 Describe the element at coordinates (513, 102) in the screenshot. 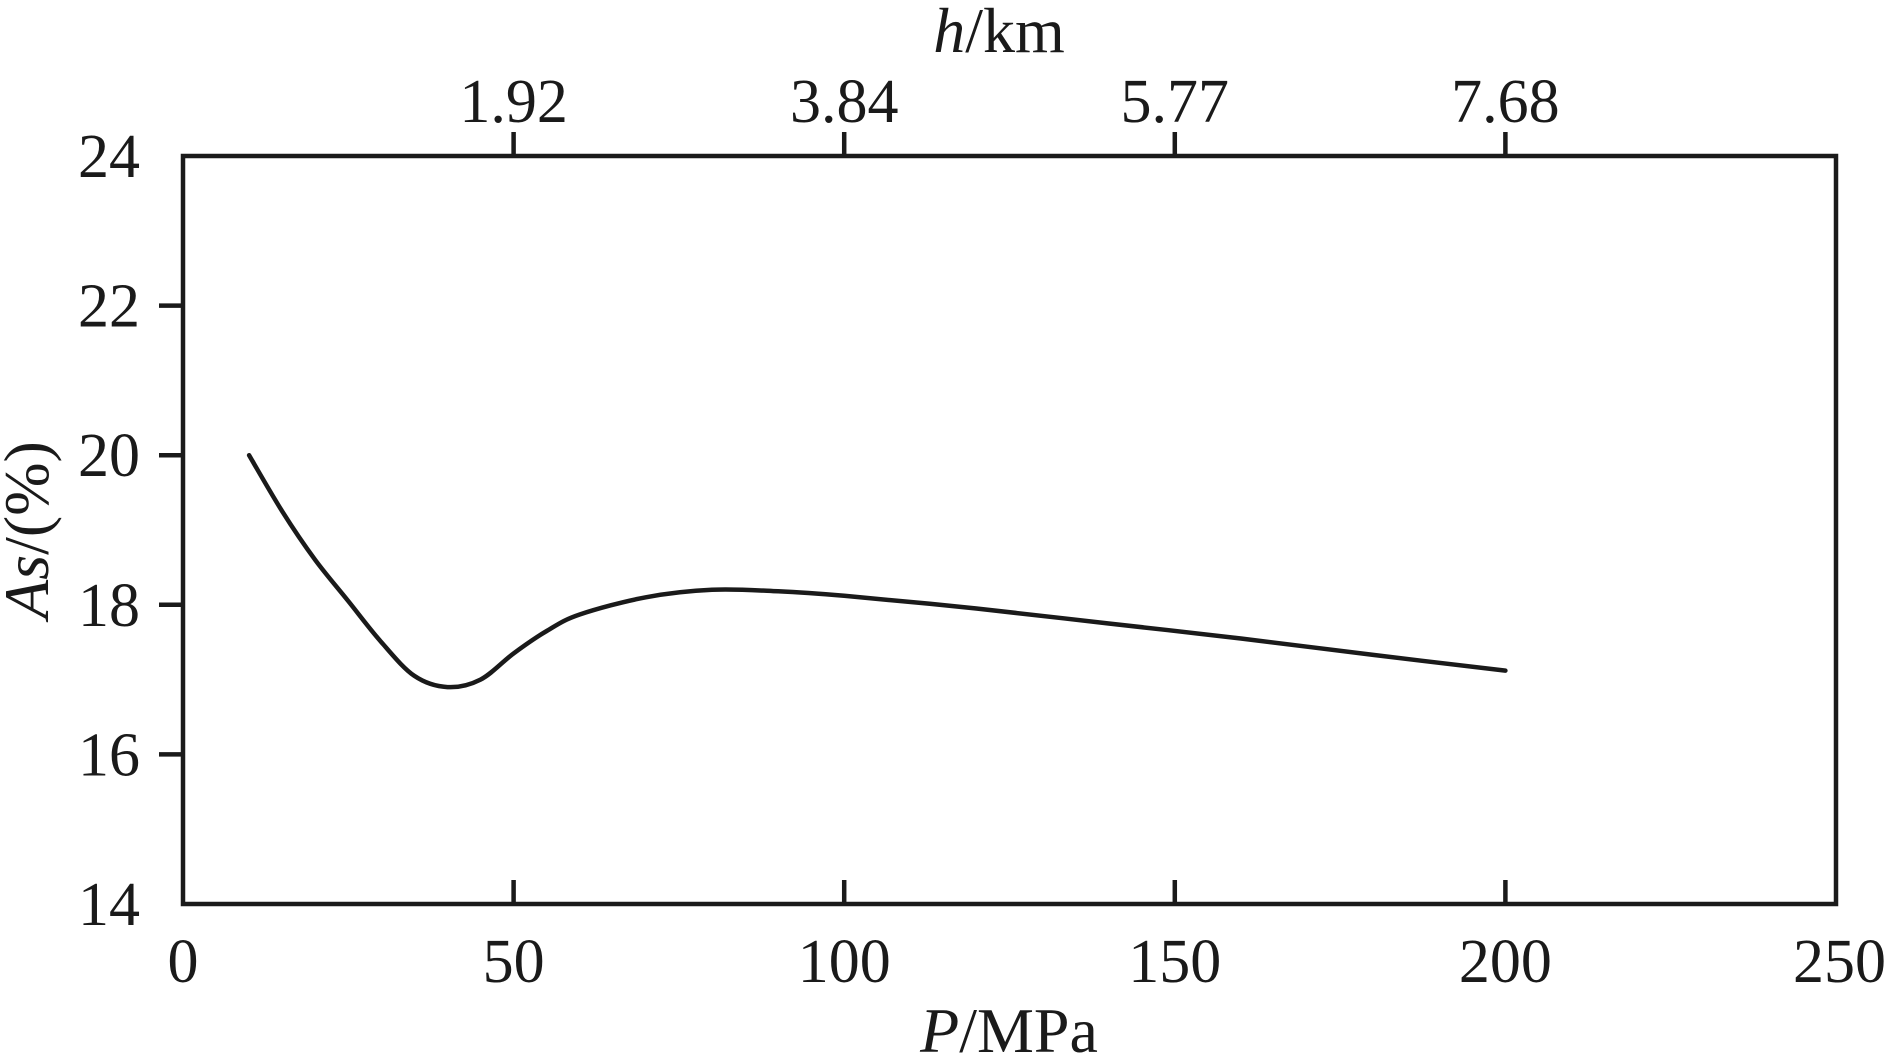

I see `x2-tick-label: 1.92` at that location.